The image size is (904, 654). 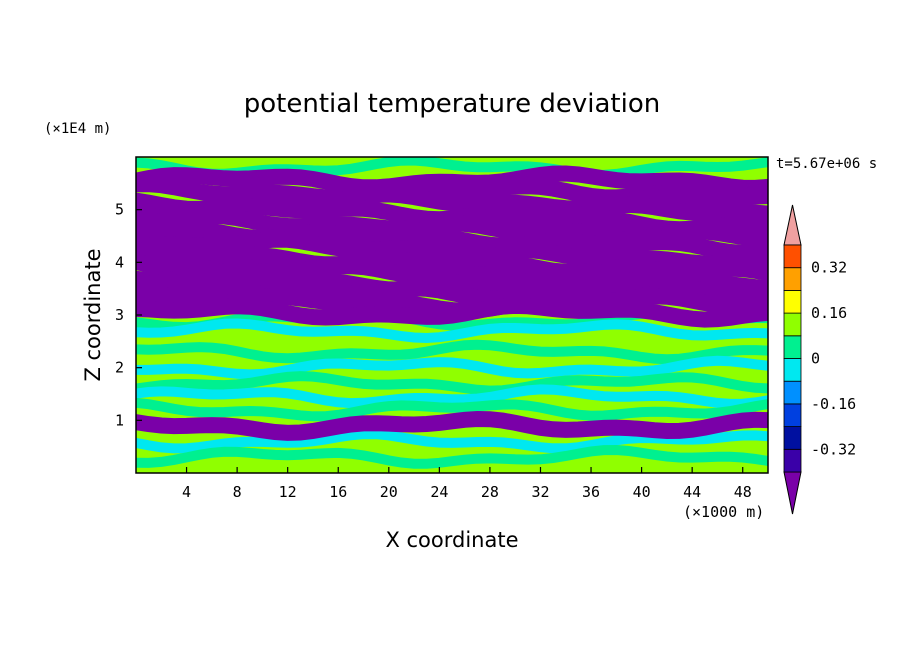 What do you see at coordinates (119, 315) in the screenshot?
I see `y-tick-label: 3` at bounding box center [119, 315].